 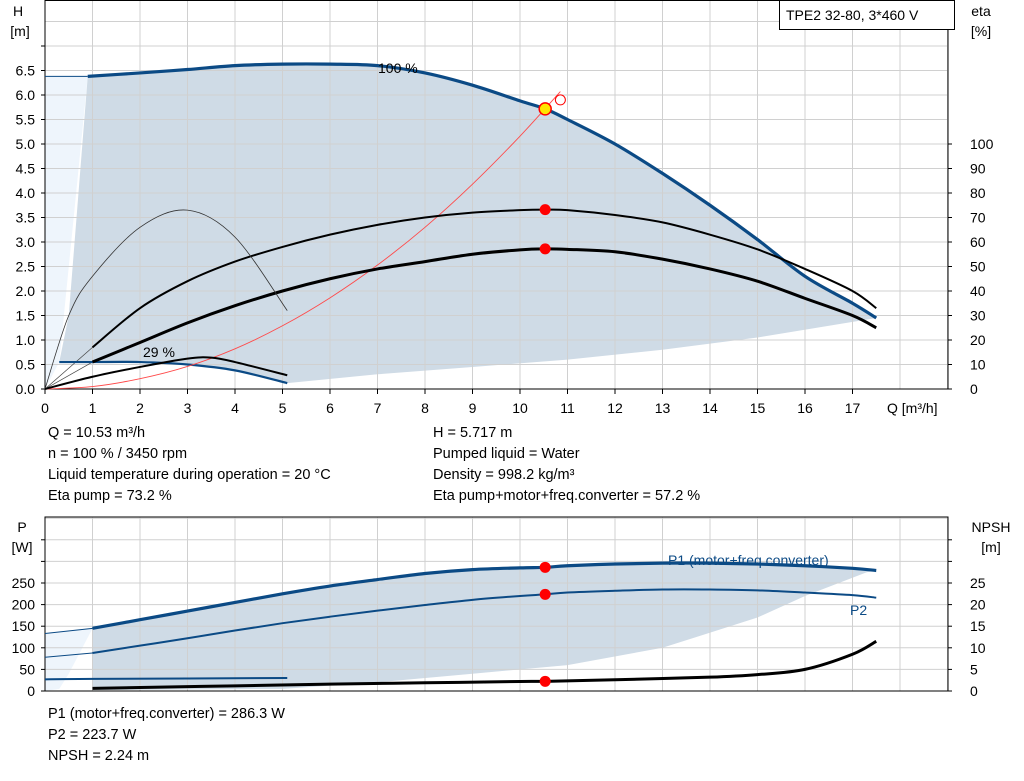 I want to click on x-tick-label: 14, so click(x=710, y=408).